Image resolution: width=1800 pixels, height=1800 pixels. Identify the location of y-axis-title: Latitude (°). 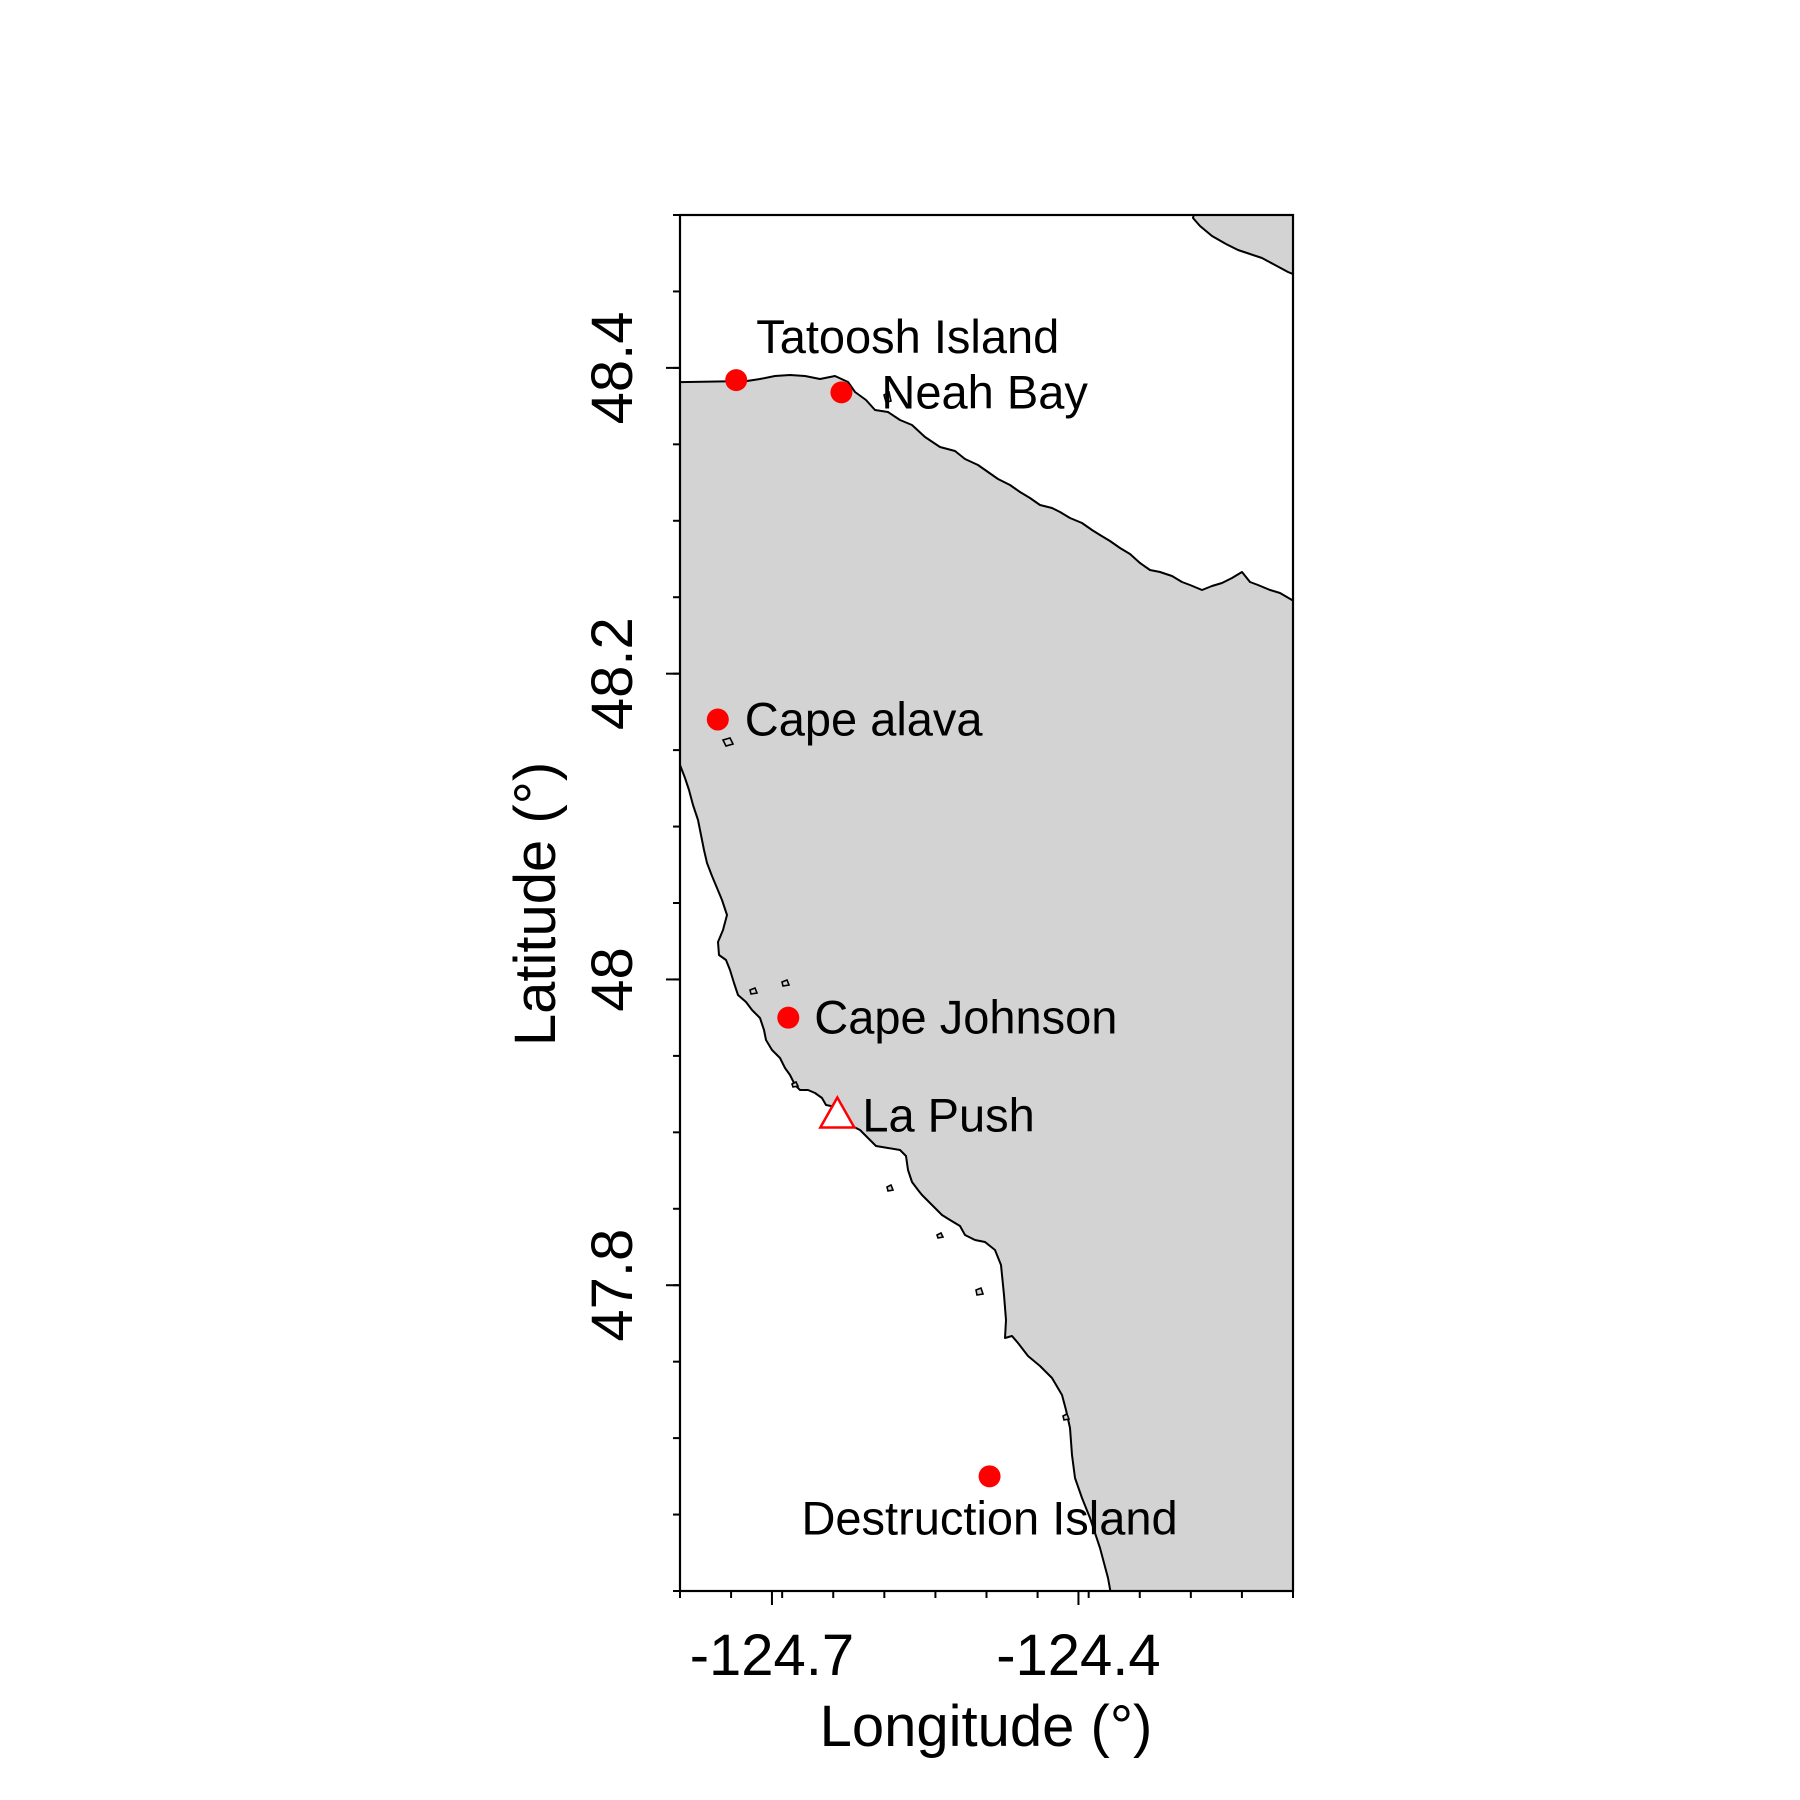
(535, 904).